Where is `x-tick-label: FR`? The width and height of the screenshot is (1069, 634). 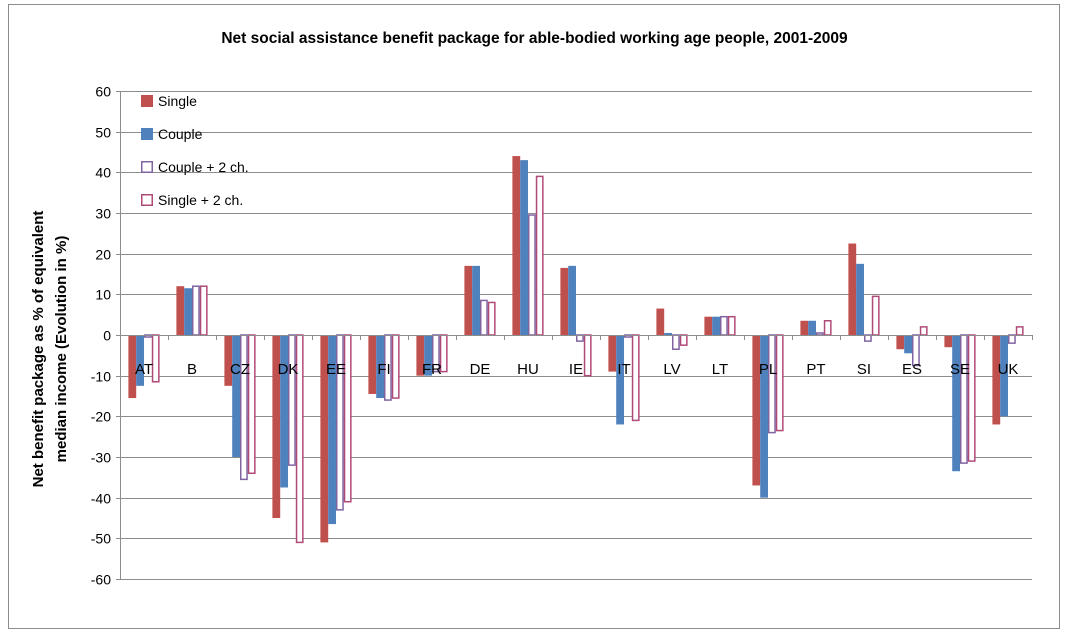 x-tick-label: FR is located at coordinates (432, 369).